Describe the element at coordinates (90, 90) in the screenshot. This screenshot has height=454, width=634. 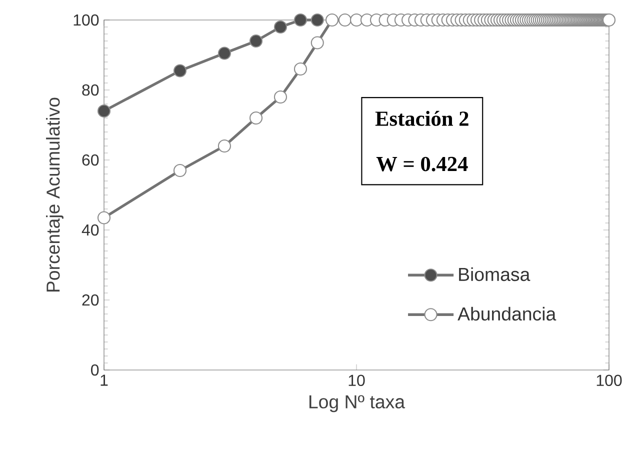
I see `y-tick-label: 80` at that location.